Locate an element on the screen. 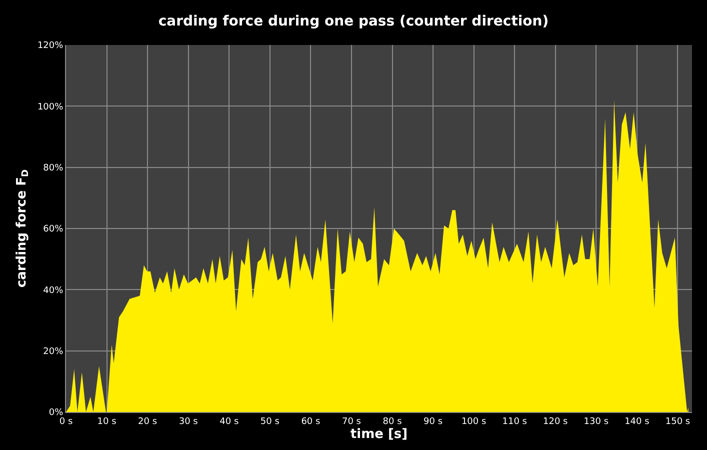 The height and width of the screenshot is (450, 707). chart-title: carding force during one pass (counter direction) is located at coordinates (353, 22).